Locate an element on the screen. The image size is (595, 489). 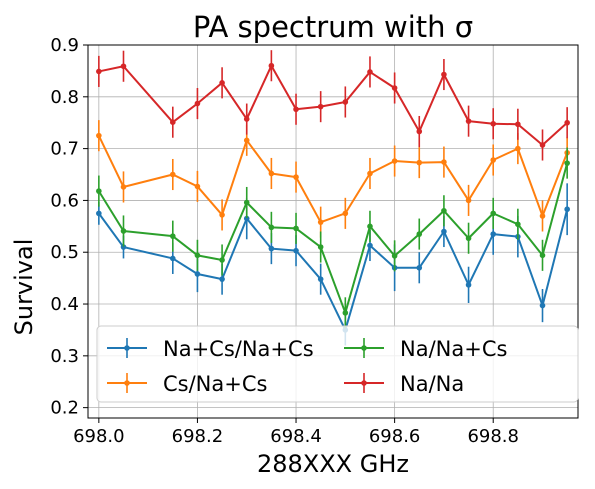
x-axis-label: 288XXX GHz is located at coordinates (333, 464).